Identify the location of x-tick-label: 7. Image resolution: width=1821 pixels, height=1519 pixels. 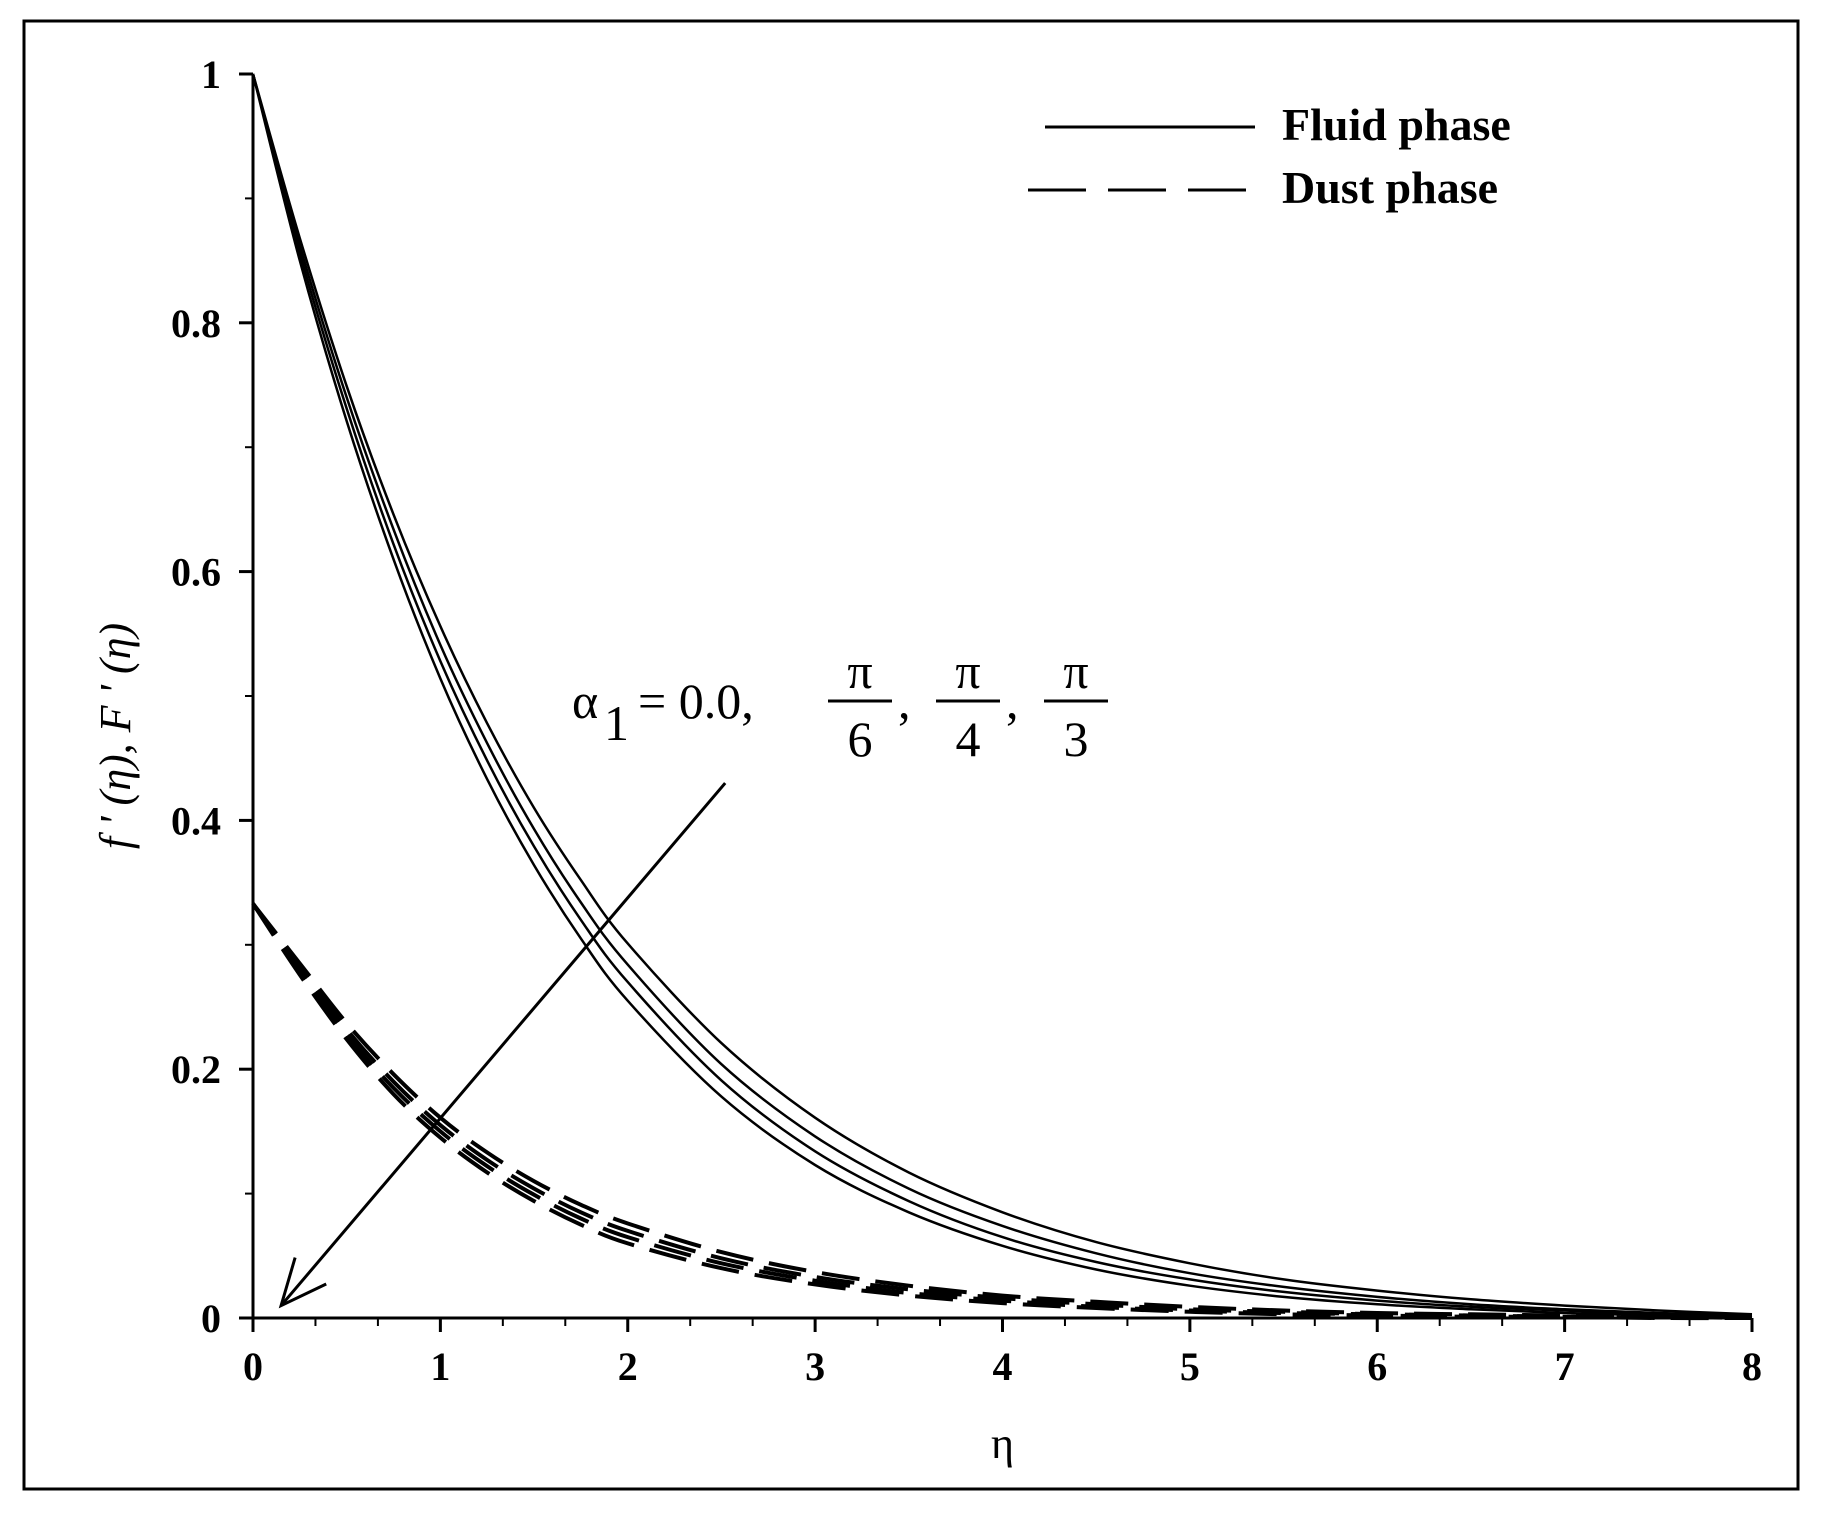
(1565, 1366).